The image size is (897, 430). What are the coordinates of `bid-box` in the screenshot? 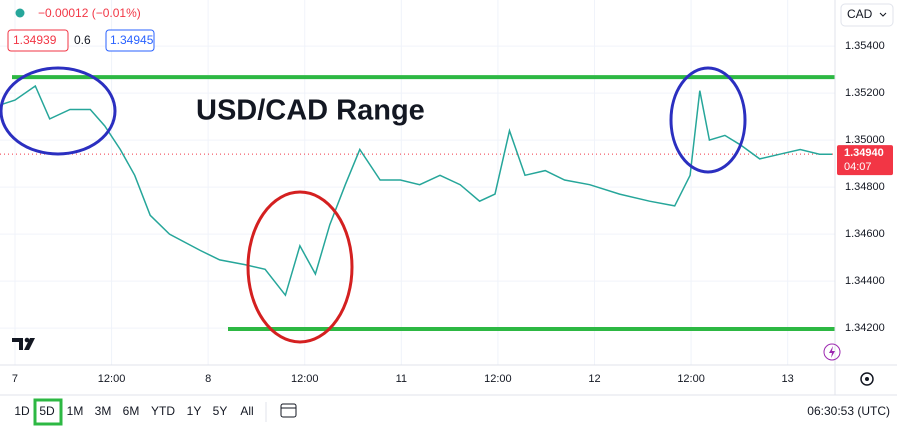 It's located at (38, 40).